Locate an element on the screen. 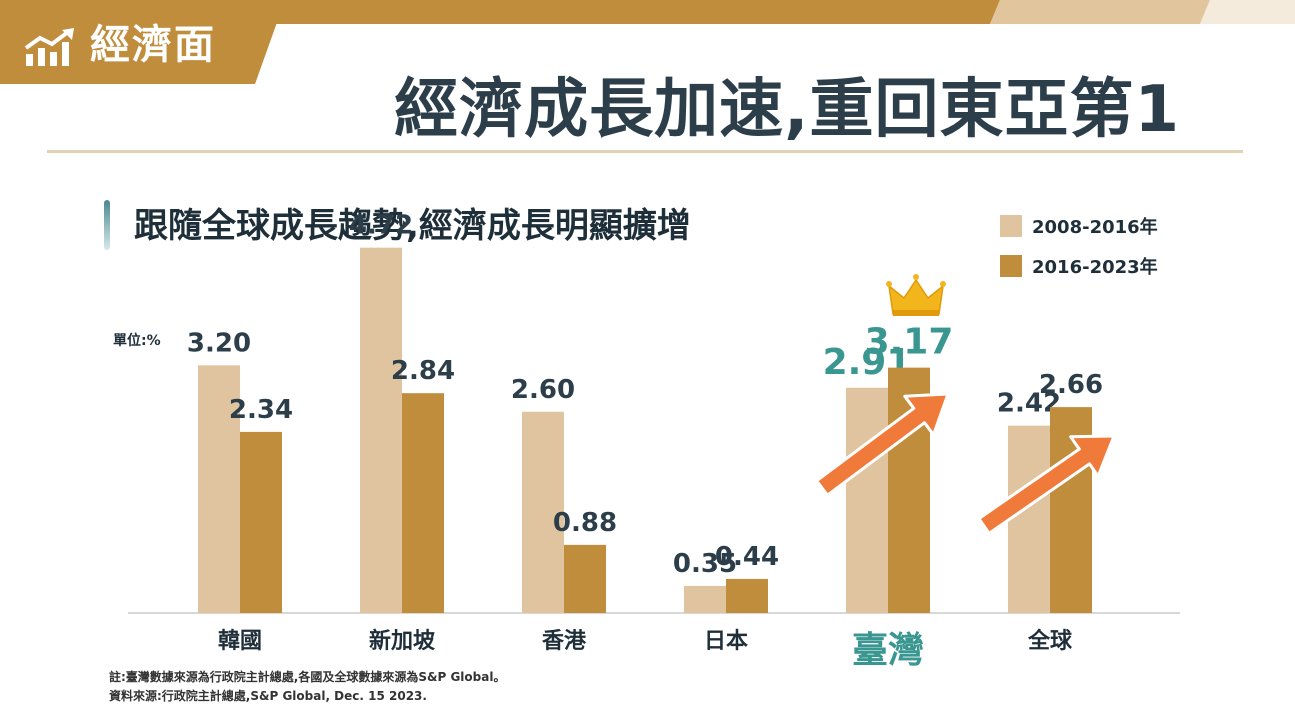 The height and width of the screenshot is (724, 1295). category-label-5: 全球 is located at coordinates (1050, 641).